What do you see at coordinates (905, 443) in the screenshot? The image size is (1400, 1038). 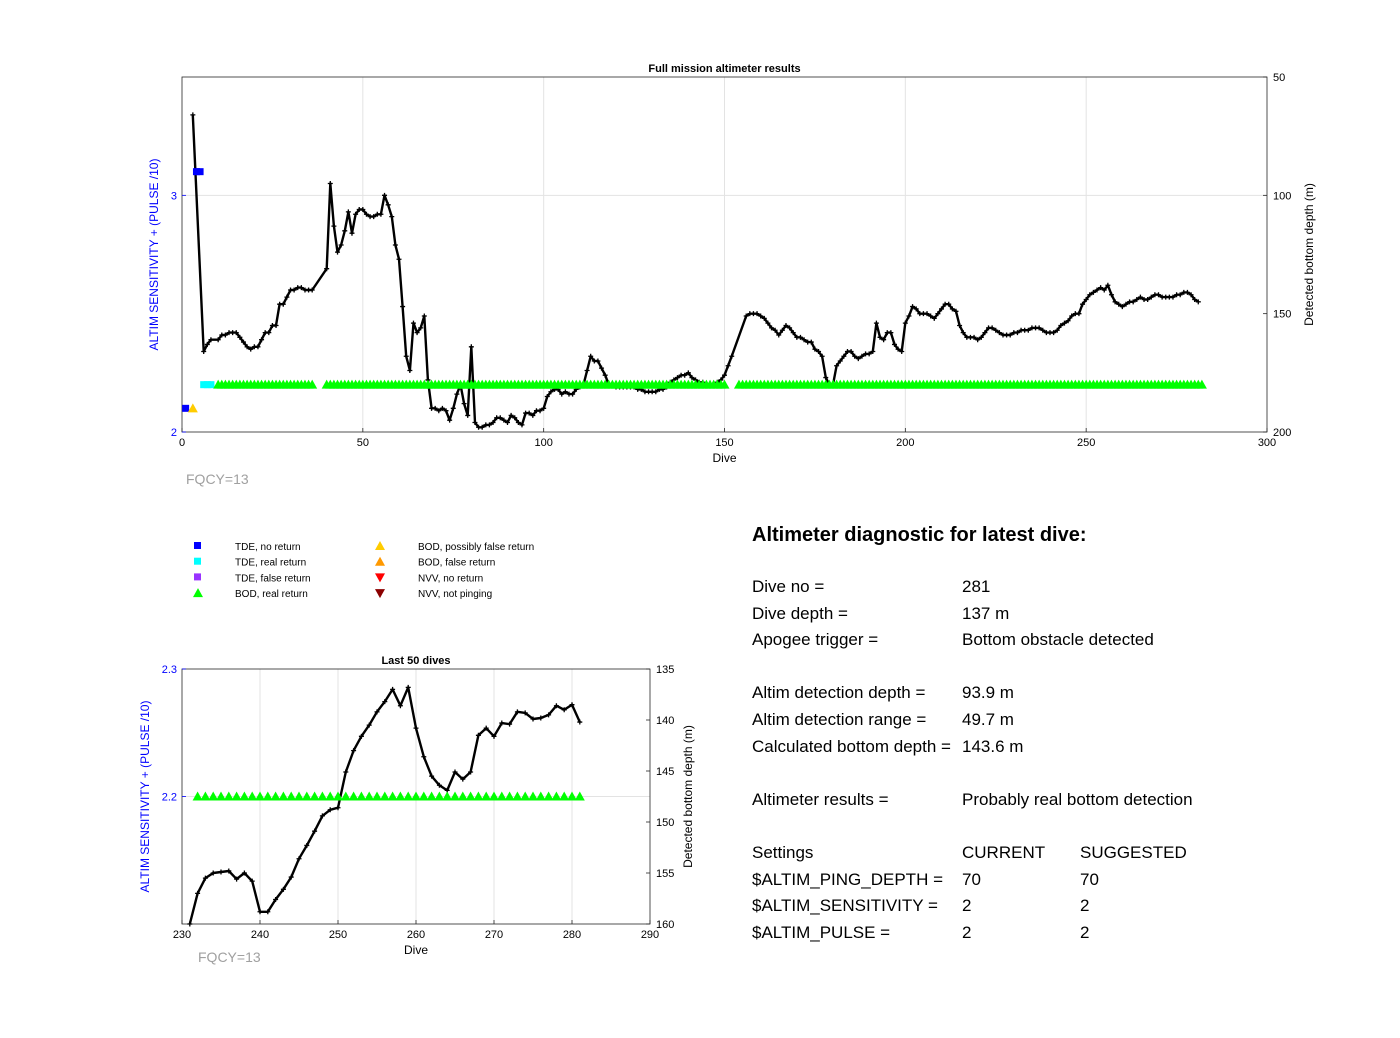 I see `x-tick-label: 200` at bounding box center [905, 443].